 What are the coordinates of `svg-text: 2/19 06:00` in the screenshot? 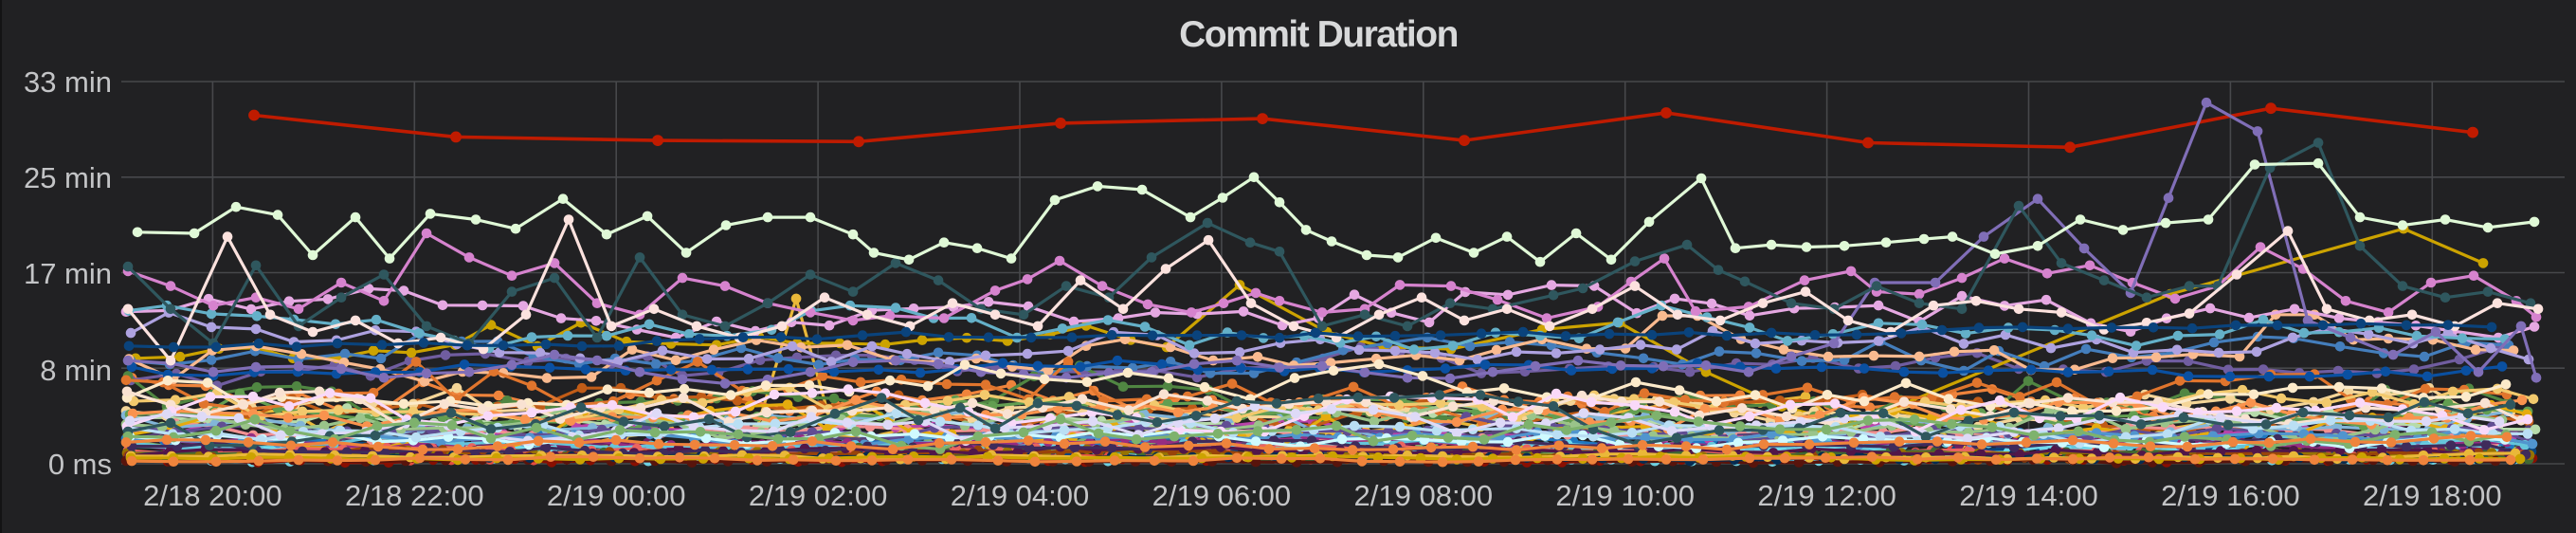 It's located at (1222, 495).